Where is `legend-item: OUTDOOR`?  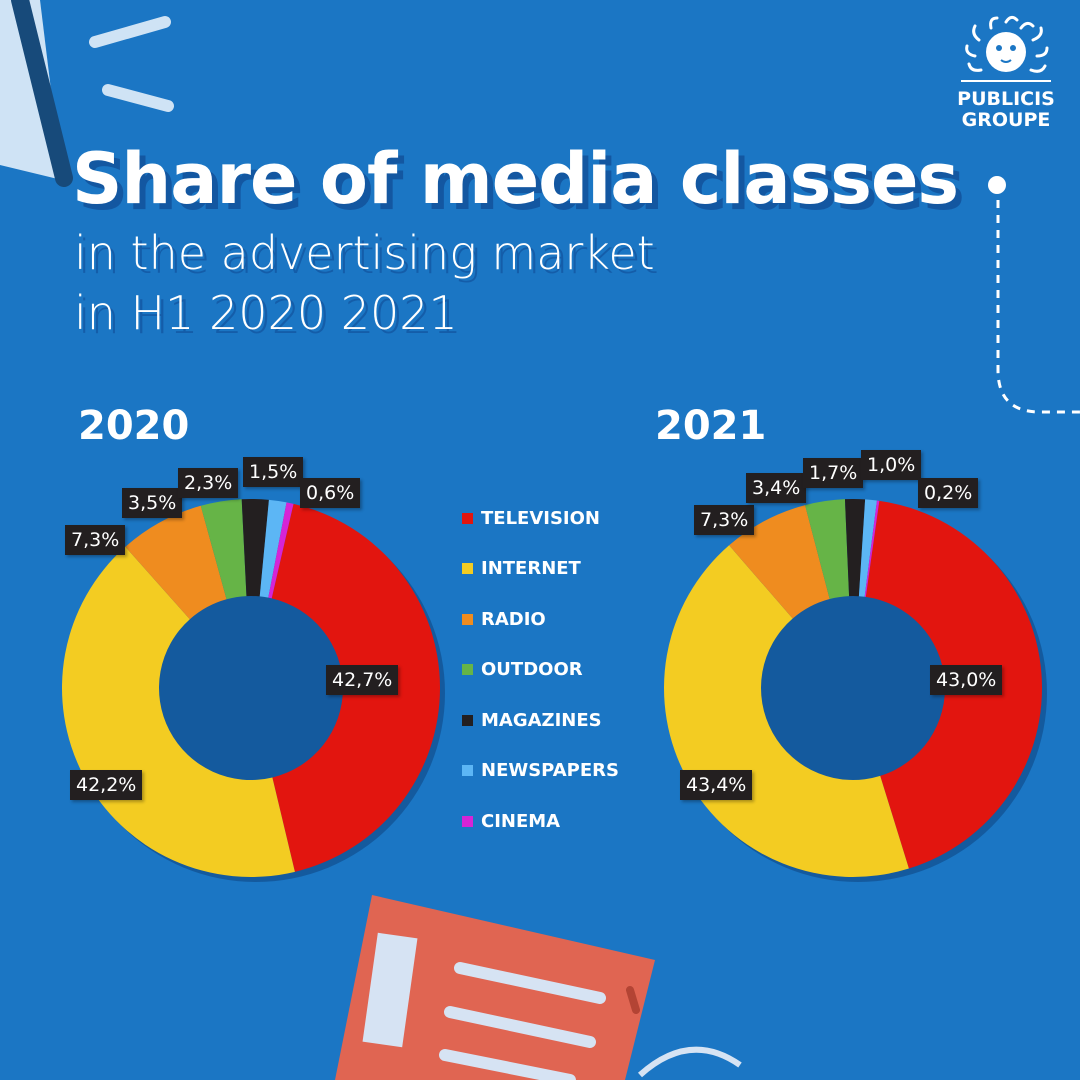
legend-item: OUTDOOR is located at coordinates (540, 670).